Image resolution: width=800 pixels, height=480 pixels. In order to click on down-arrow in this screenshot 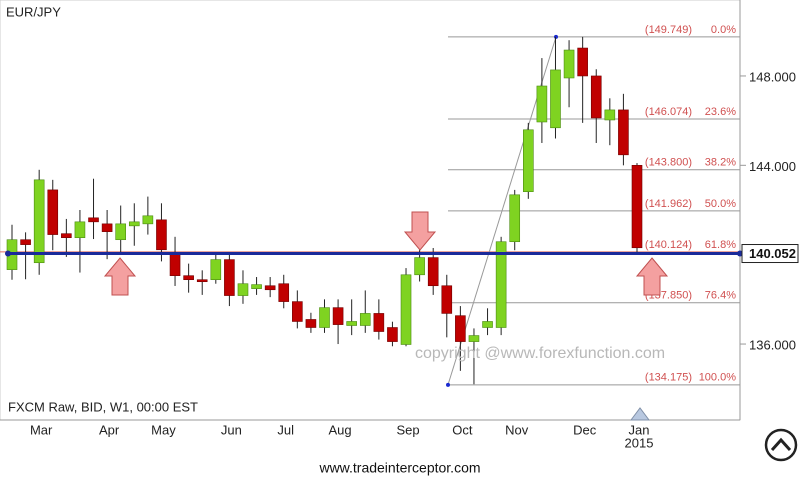, I will do `click(420, 231)`.